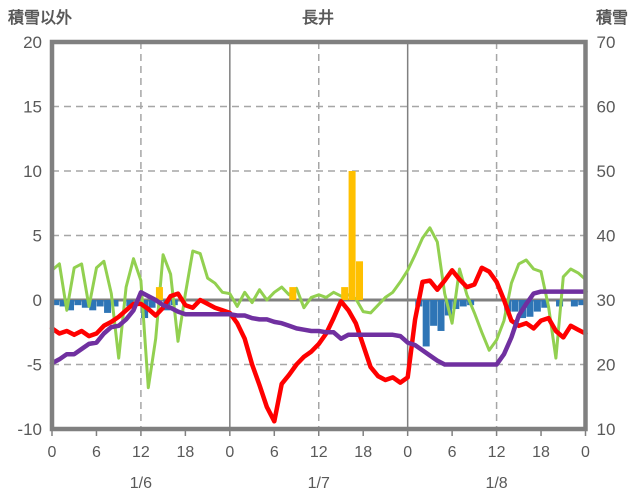  Describe the element at coordinates (40, 18) in the screenshot. I see `left-axis-title: 積雪以外` at that location.